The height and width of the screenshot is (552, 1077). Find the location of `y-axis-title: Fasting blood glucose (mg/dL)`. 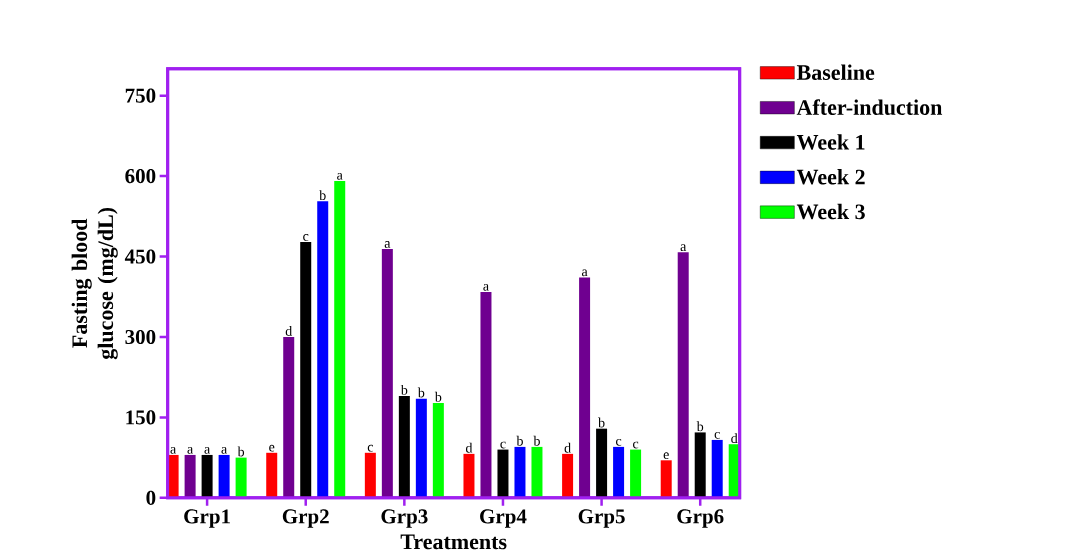

y-axis-title: Fasting blood glucose (mg/dL) is located at coordinates (94, 283).